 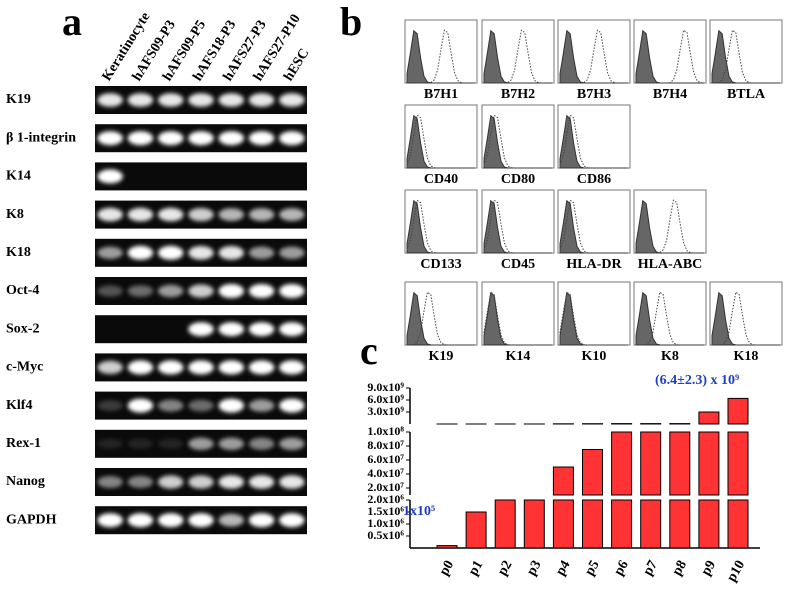 I want to click on y-tick-label: 4.0x10⁷, so click(x=385, y=473).